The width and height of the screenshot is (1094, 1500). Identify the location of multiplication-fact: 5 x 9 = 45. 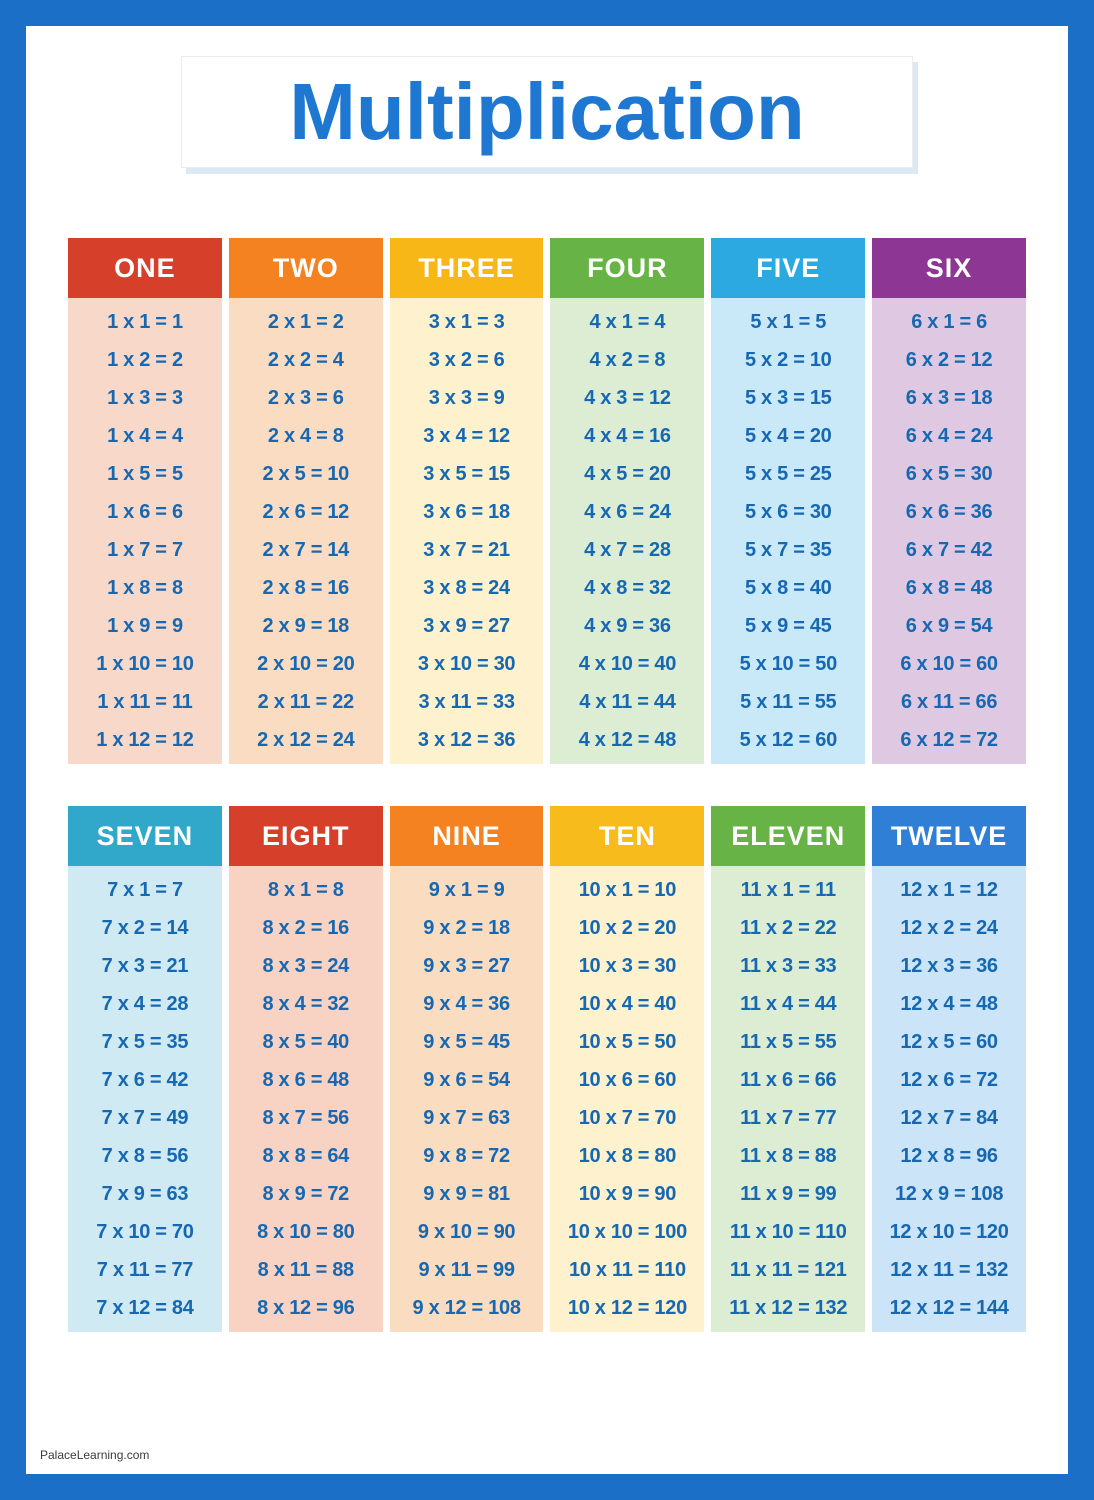
(788, 626).